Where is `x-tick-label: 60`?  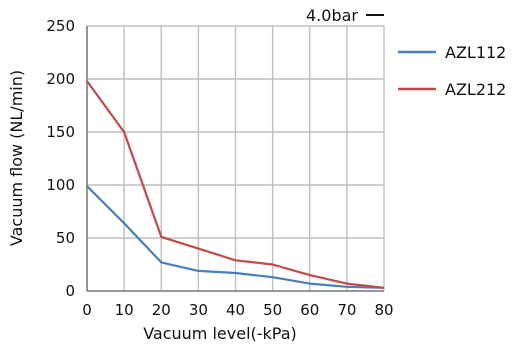
x-tick-label: 60 is located at coordinates (309, 310).